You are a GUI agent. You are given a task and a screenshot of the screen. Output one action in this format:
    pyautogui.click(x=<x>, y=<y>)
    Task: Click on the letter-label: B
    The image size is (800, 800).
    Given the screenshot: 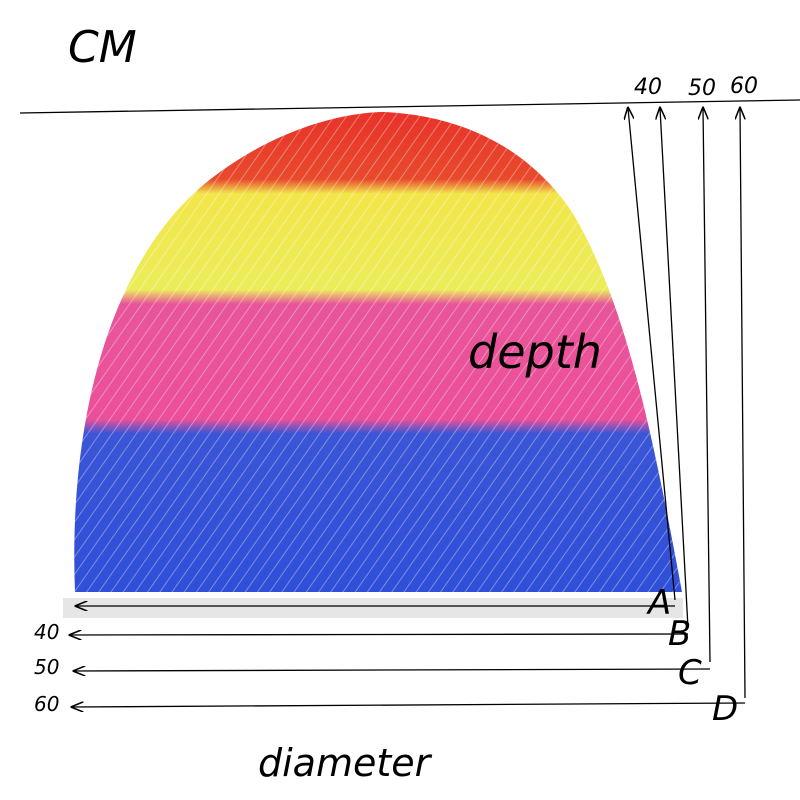 What is the action you would take?
    pyautogui.click(x=679, y=634)
    